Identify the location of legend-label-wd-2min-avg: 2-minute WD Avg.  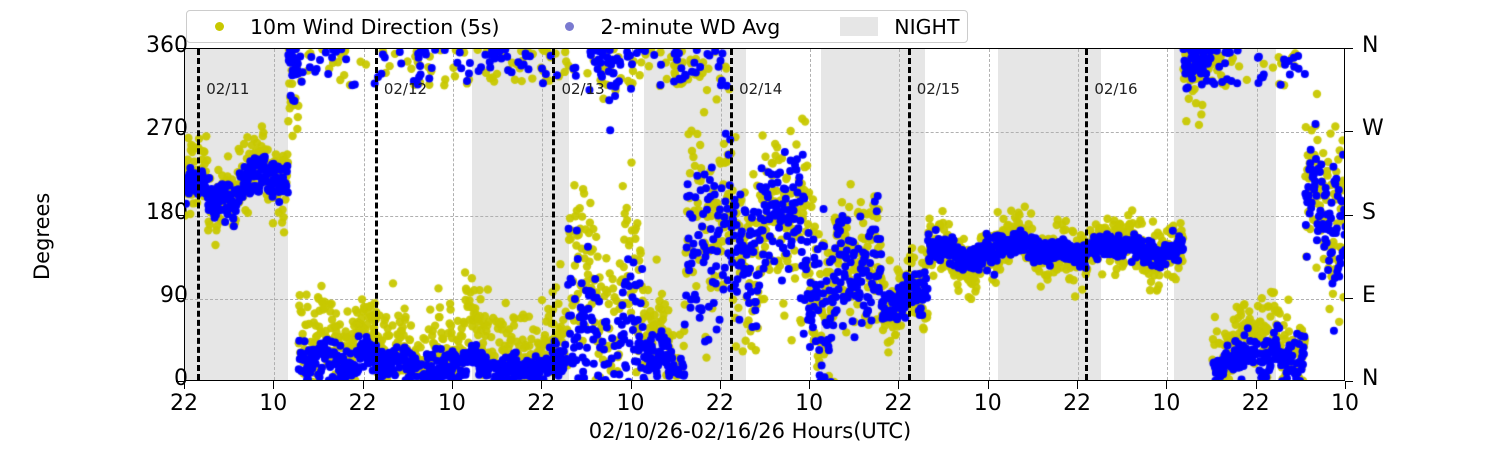
(690, 26).